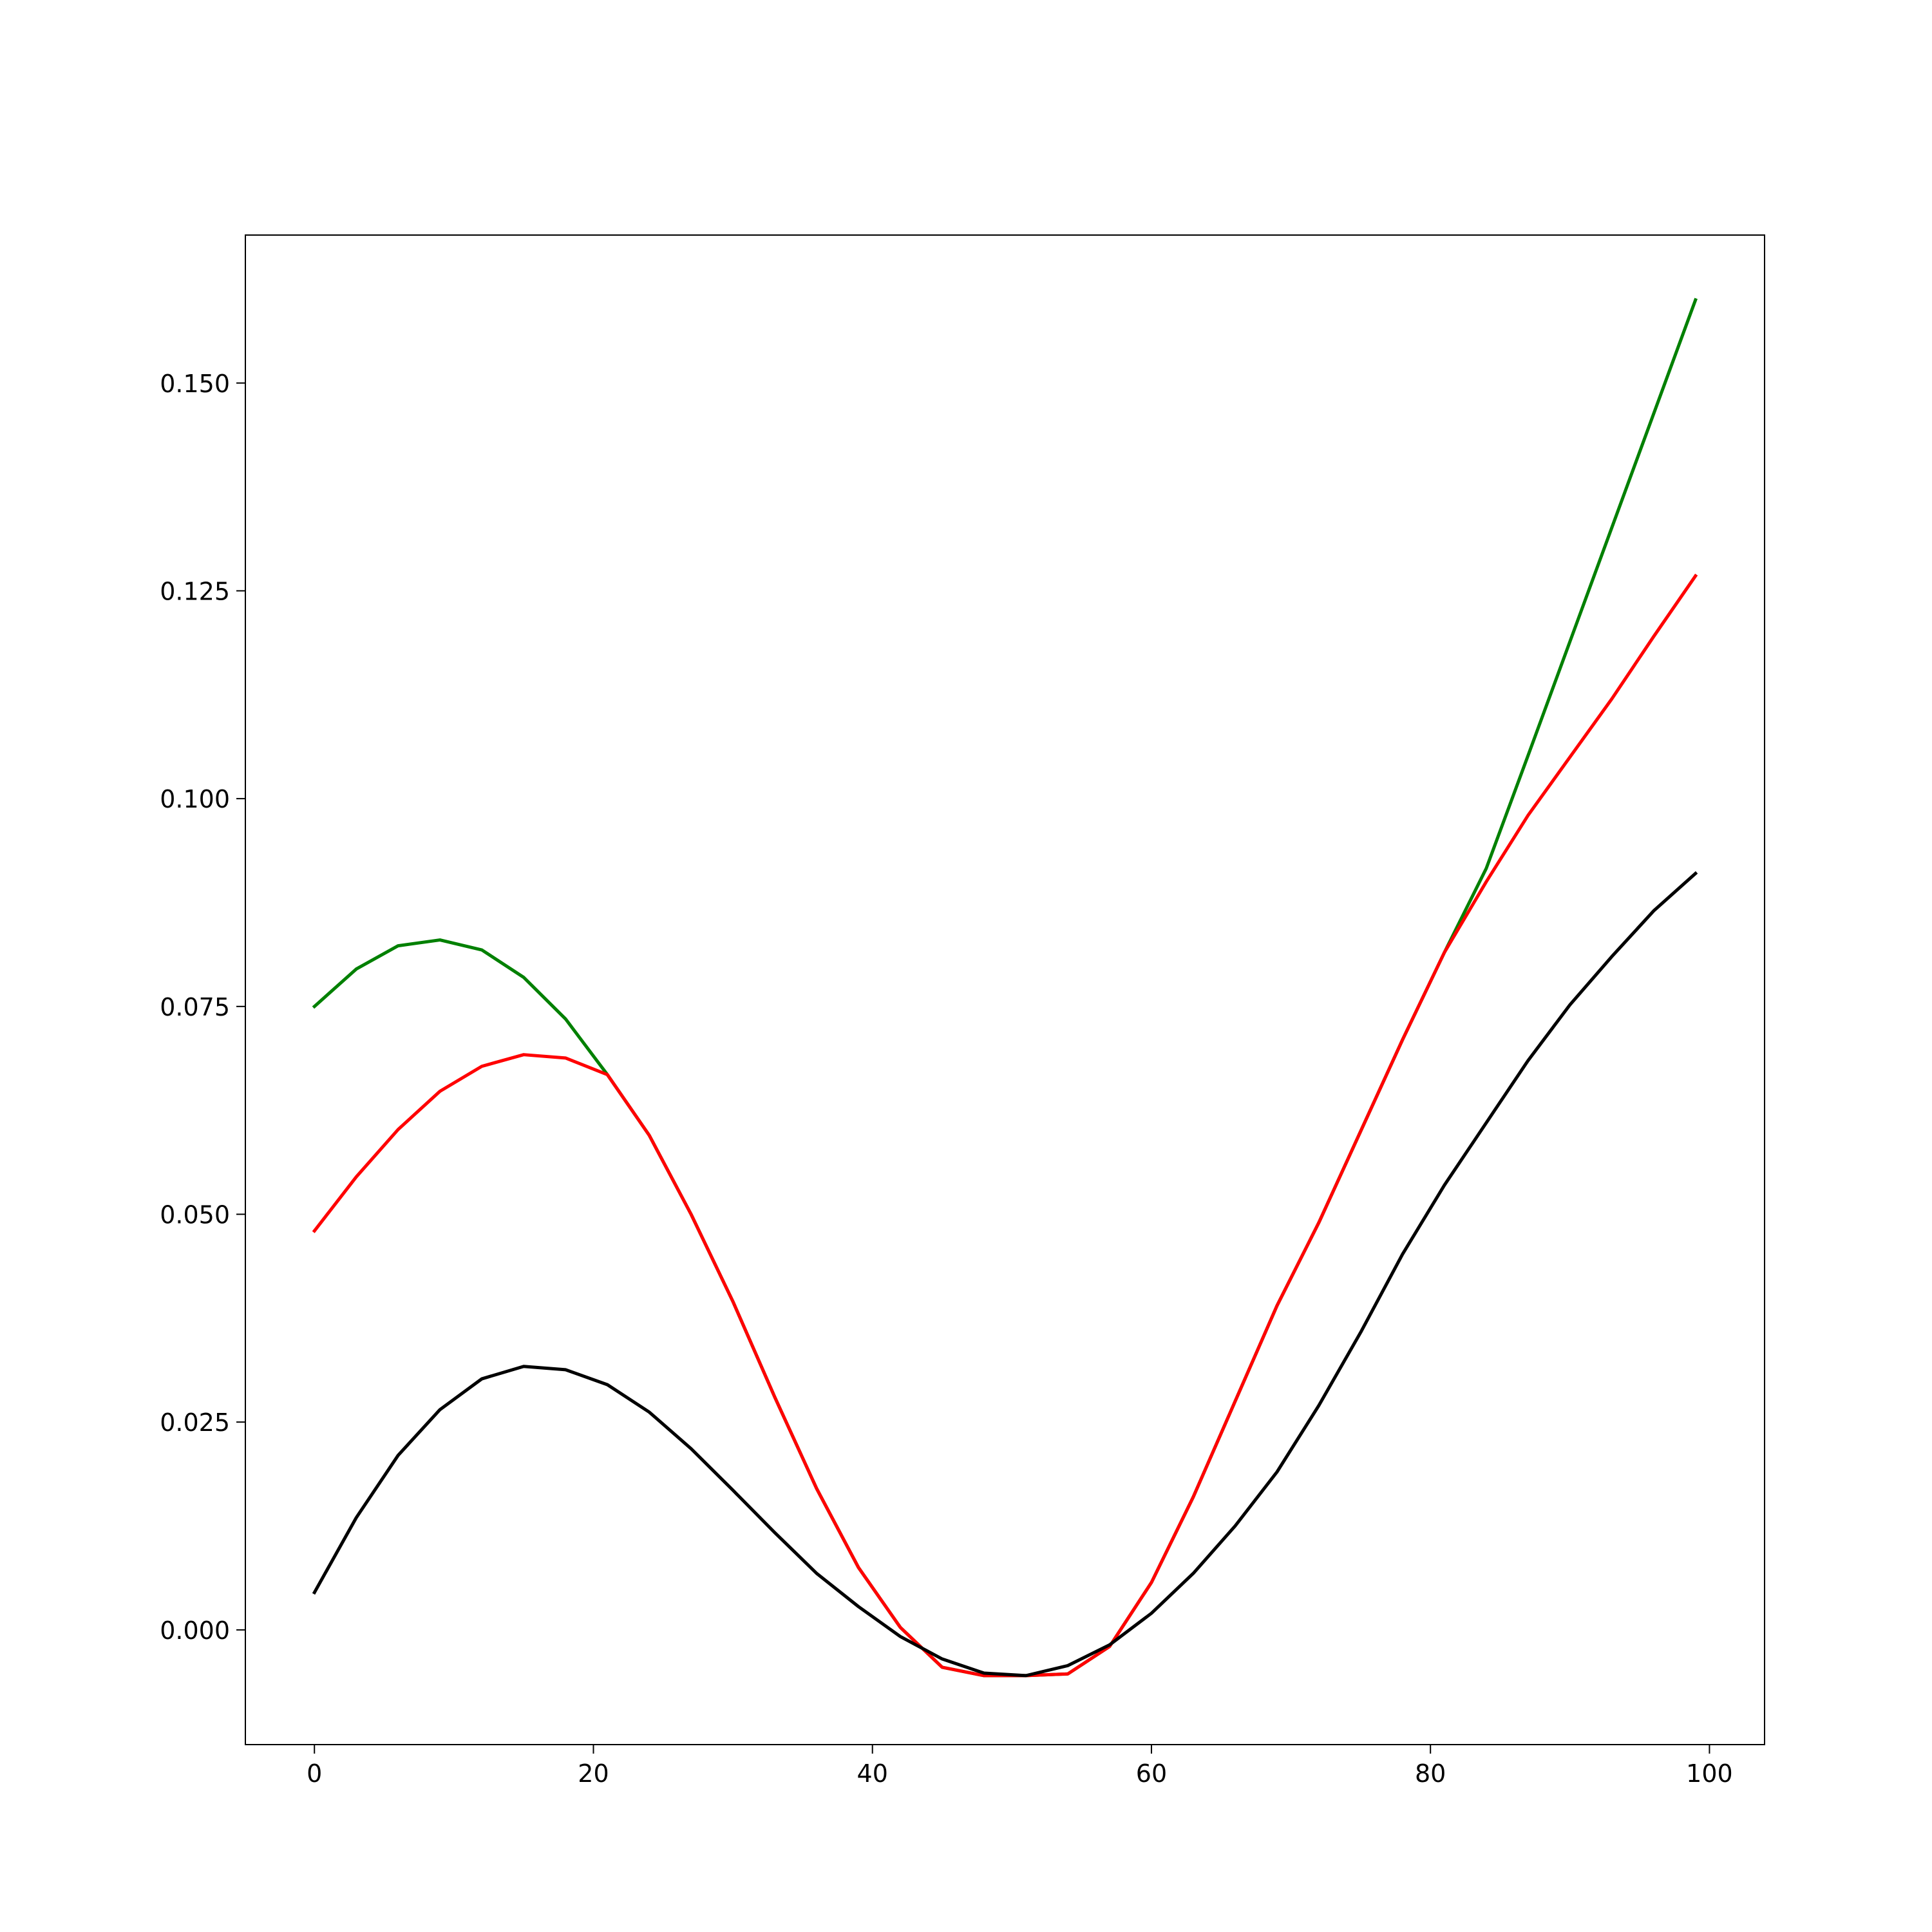 The width and height of the screenshot is (1932, 1932). I want to click on x-tick-label: 40, so click(873, 1773).